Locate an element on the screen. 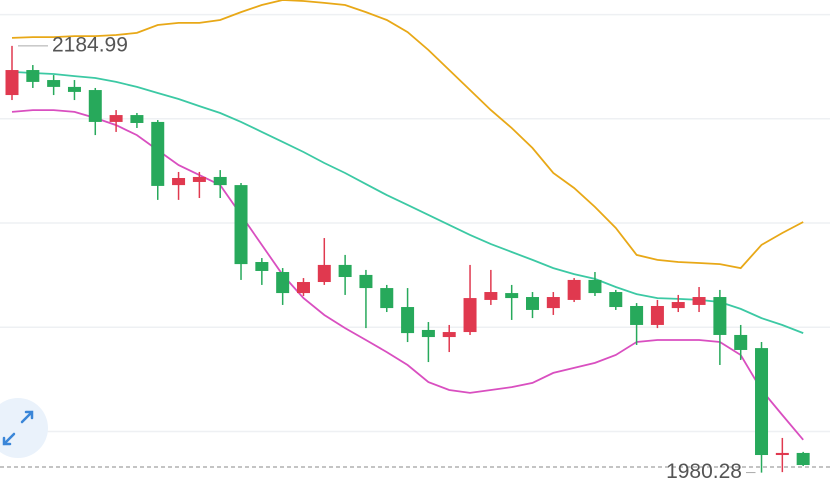 This screenshot has height=494, width=830. expand-icon is located at coordinates (18, 428).